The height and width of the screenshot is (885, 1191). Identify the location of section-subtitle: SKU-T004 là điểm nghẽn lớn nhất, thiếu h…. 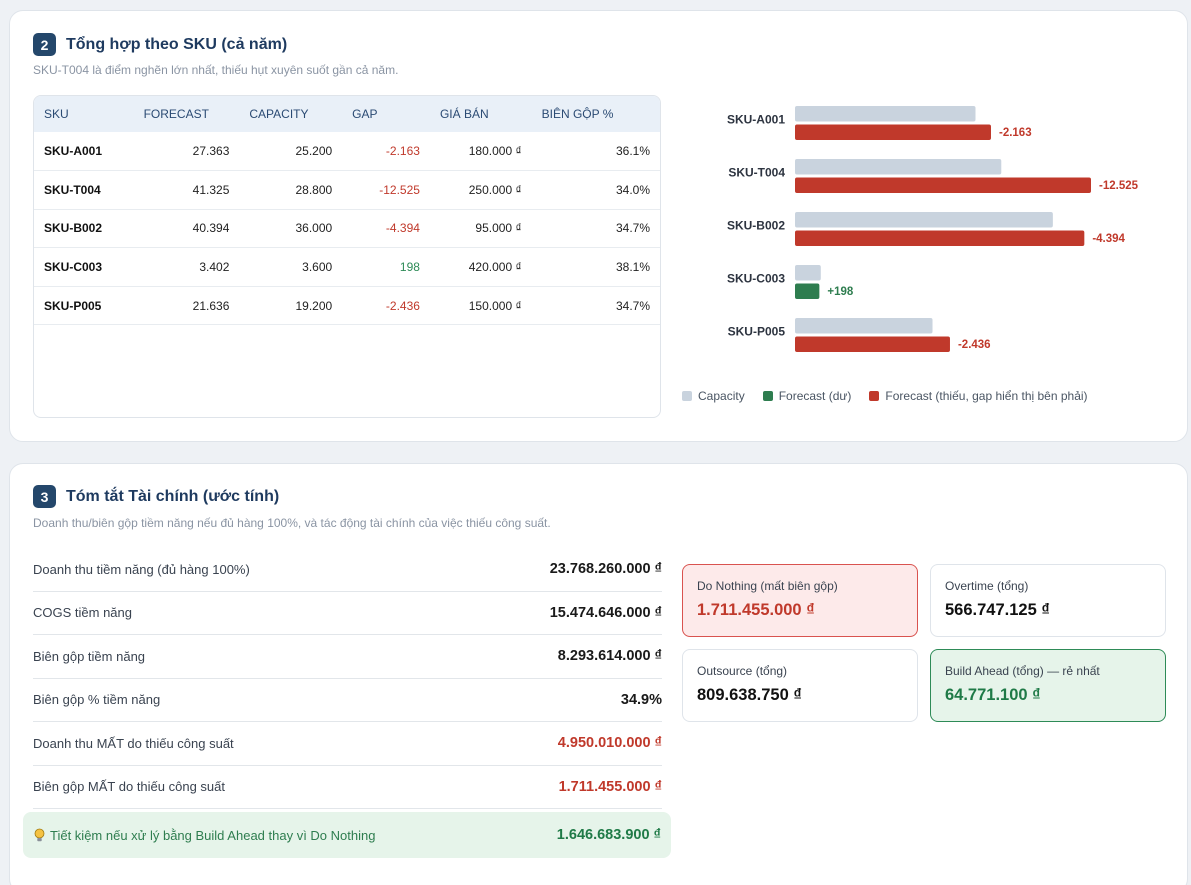
(216, 70).